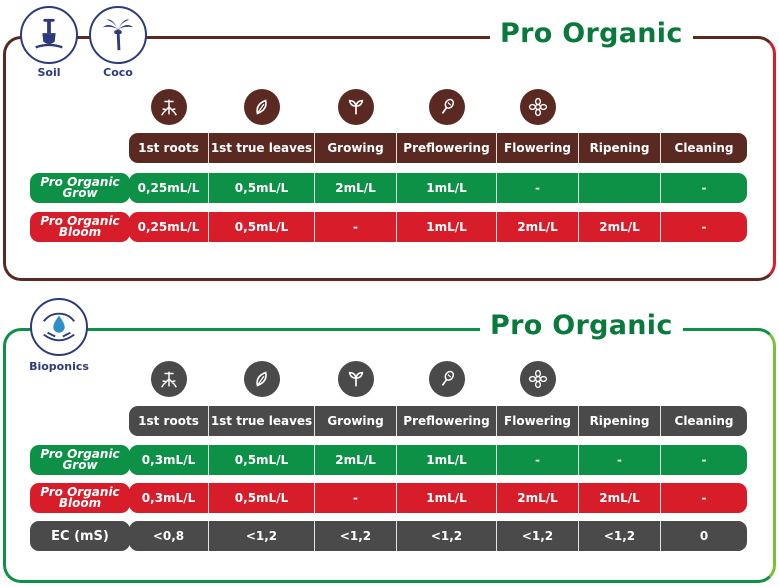 This screenshot has height=587, width=779. What do you see at coordinates (118, 72) in the screenshot?
I see `media-label-coco: Coco` at bounding box center [118, 72].